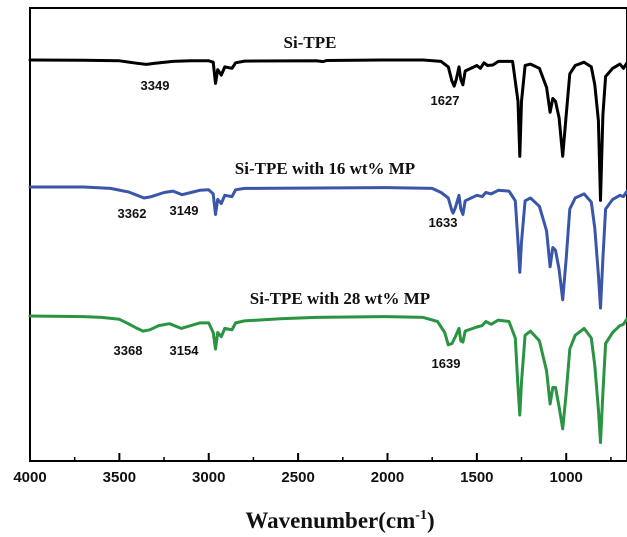  Describe the element at coordinates (119, 477) in the screenshot. I see `x-tick-label: 3500` at that location.